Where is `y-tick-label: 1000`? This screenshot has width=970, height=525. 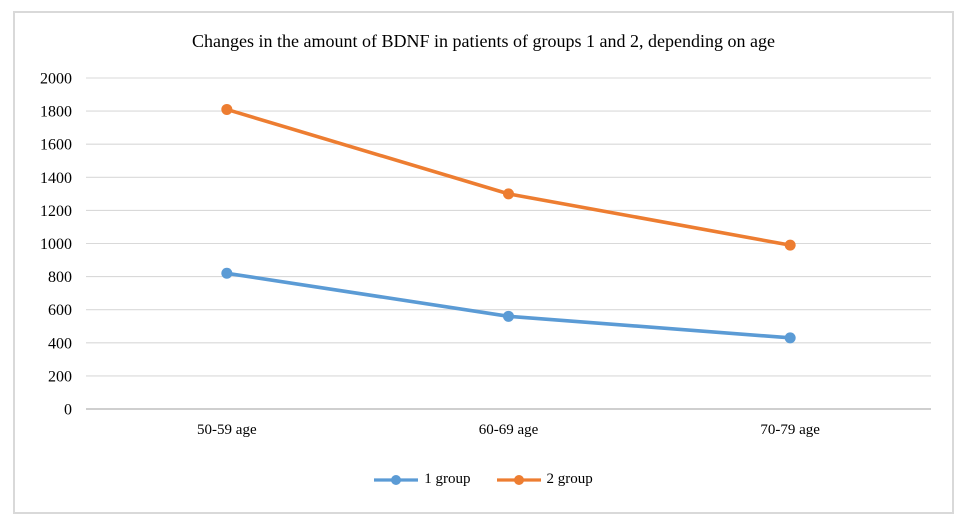
y-tick-label: 1000 is located at coordinates (56, 244).